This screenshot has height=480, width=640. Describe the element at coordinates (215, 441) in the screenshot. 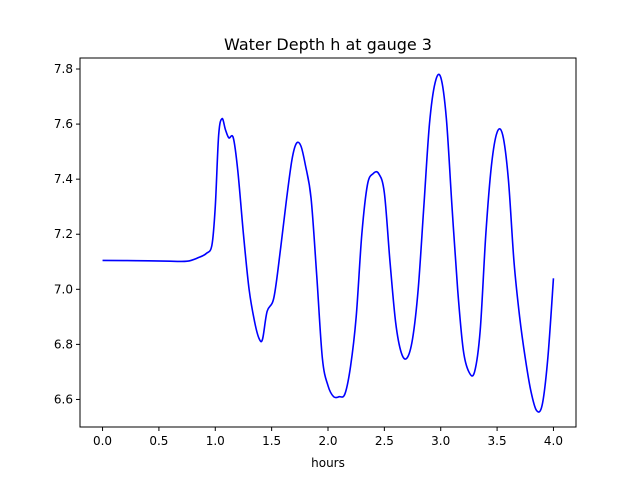

I see `x-tick-label: 1.0` at that location.